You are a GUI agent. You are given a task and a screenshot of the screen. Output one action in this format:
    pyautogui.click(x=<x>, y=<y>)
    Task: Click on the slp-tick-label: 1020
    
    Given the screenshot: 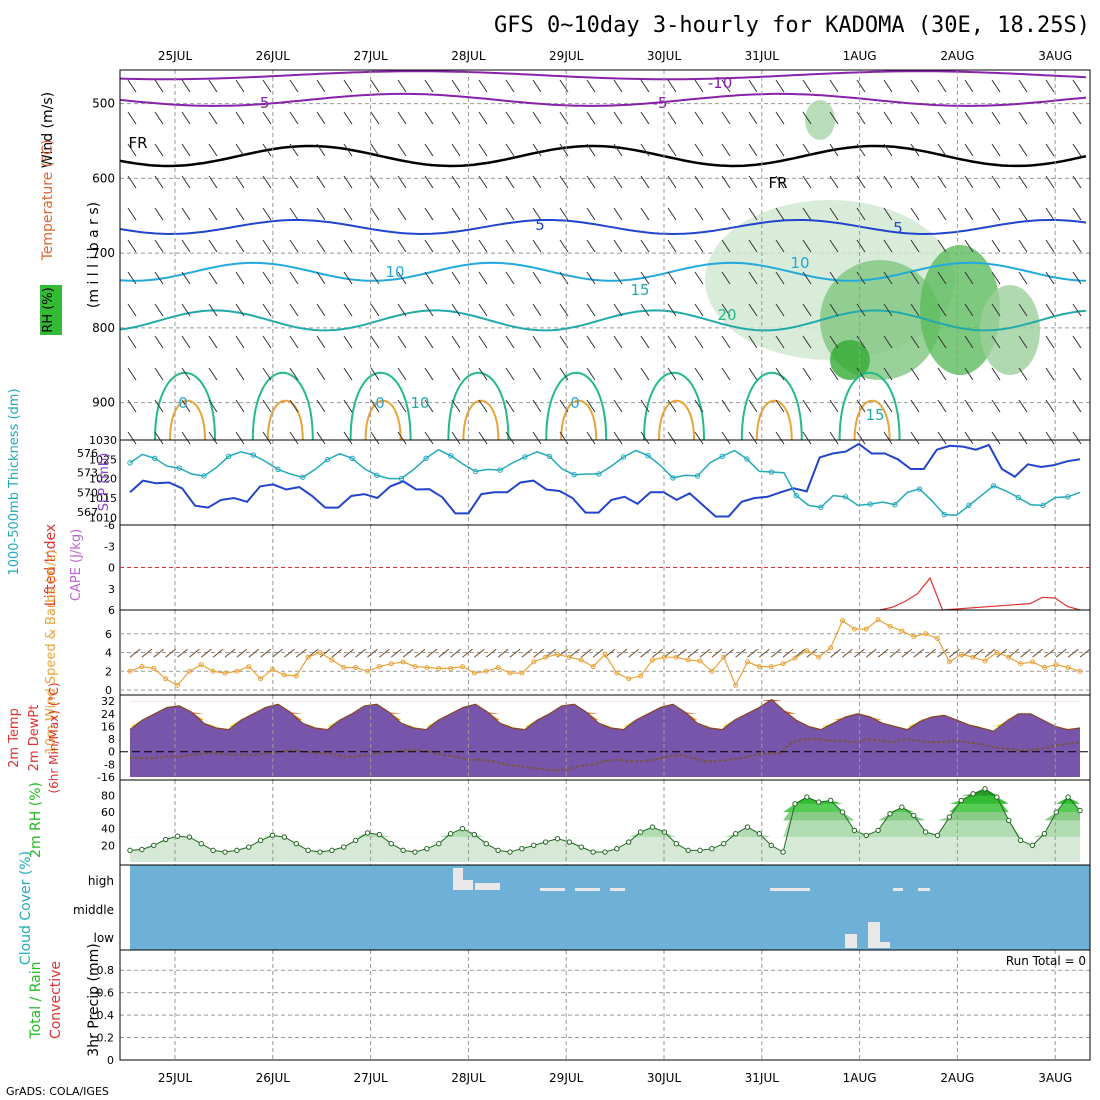 What is the action you would take?
    pyautogui.click(x=103, y=479)
    